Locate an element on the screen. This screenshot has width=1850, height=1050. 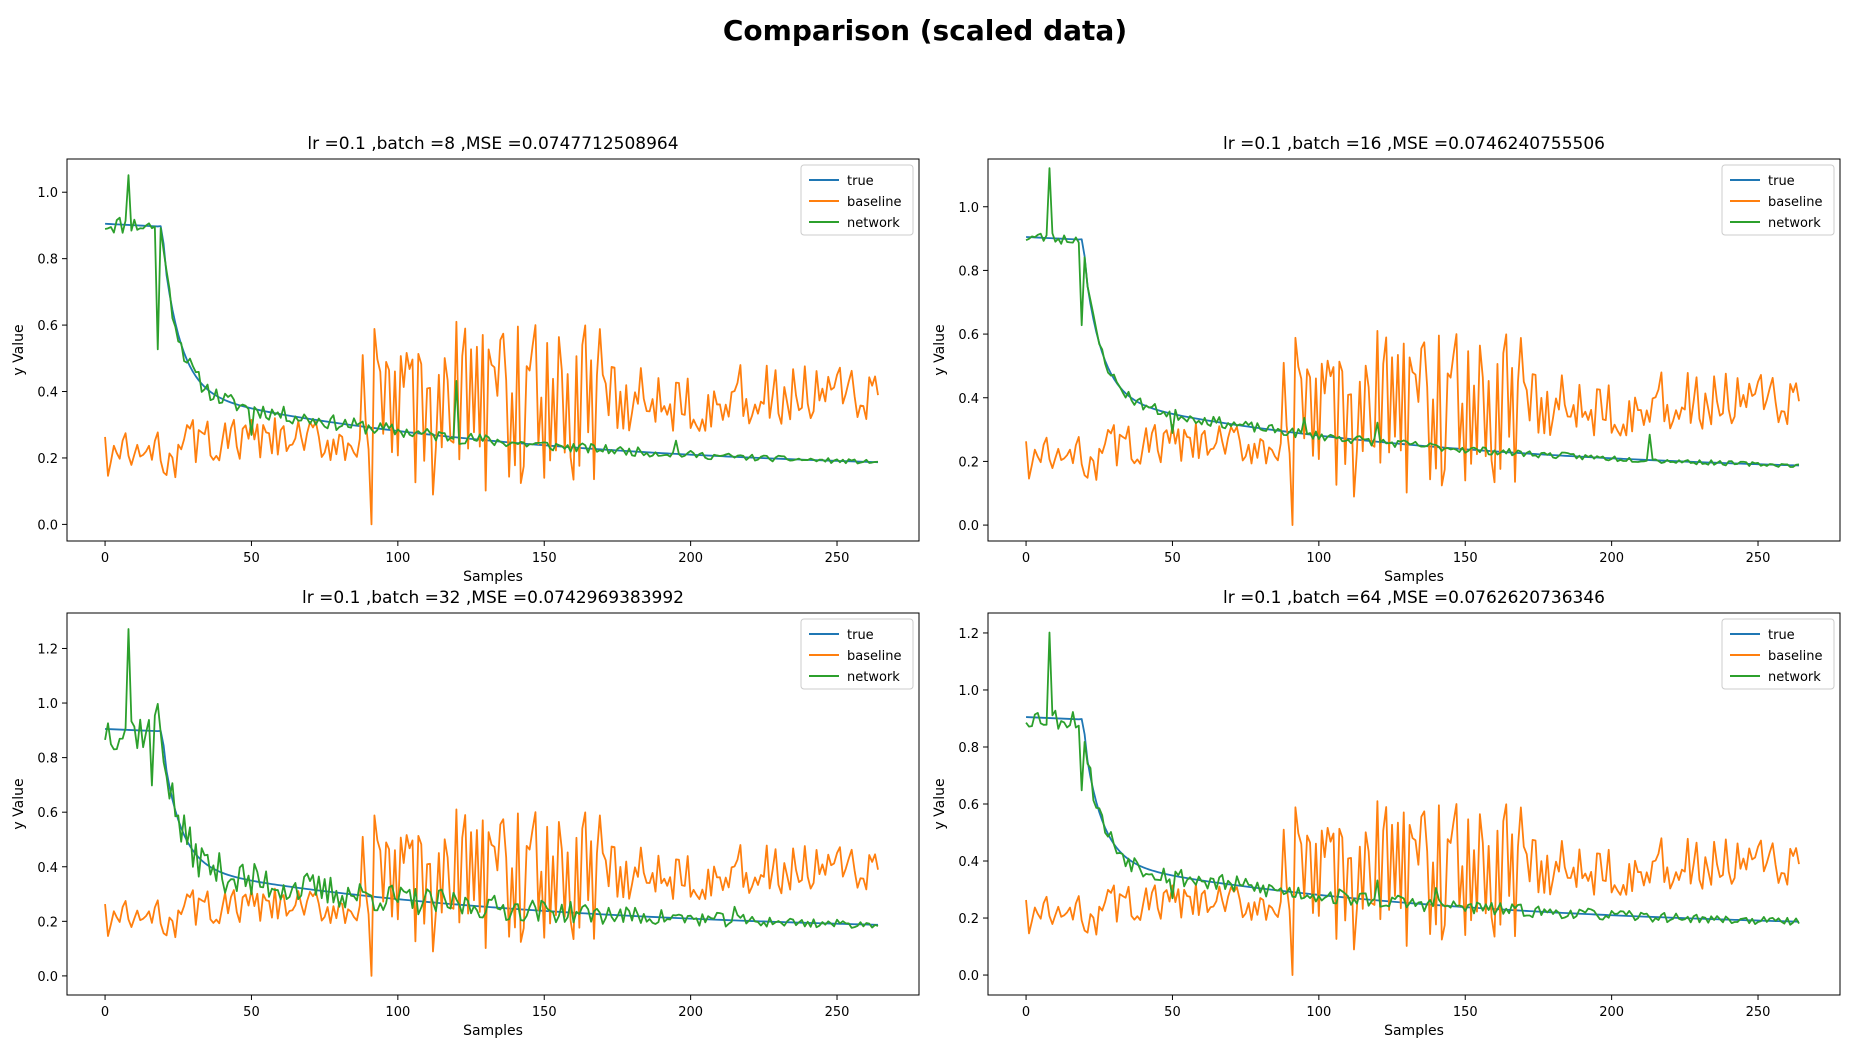
subplot-title: lr =0.1 ,batch =64 ,MSE =0.0762620736346 is located at coordinates (1414, 598).